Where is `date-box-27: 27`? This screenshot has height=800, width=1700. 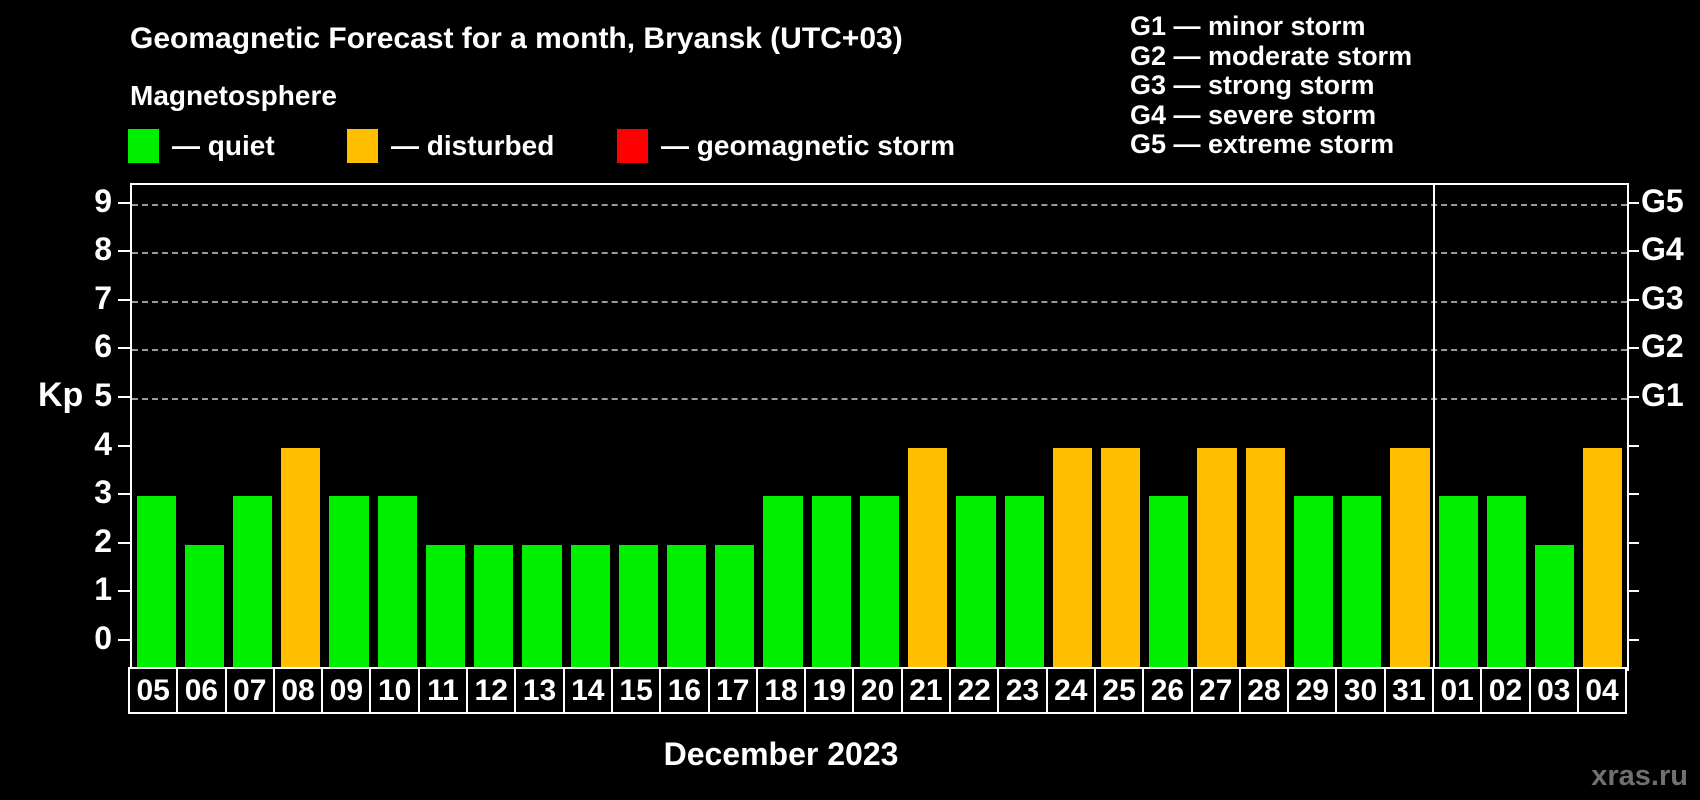
date-box-27: 27 is located at coordinates (1215, 690).